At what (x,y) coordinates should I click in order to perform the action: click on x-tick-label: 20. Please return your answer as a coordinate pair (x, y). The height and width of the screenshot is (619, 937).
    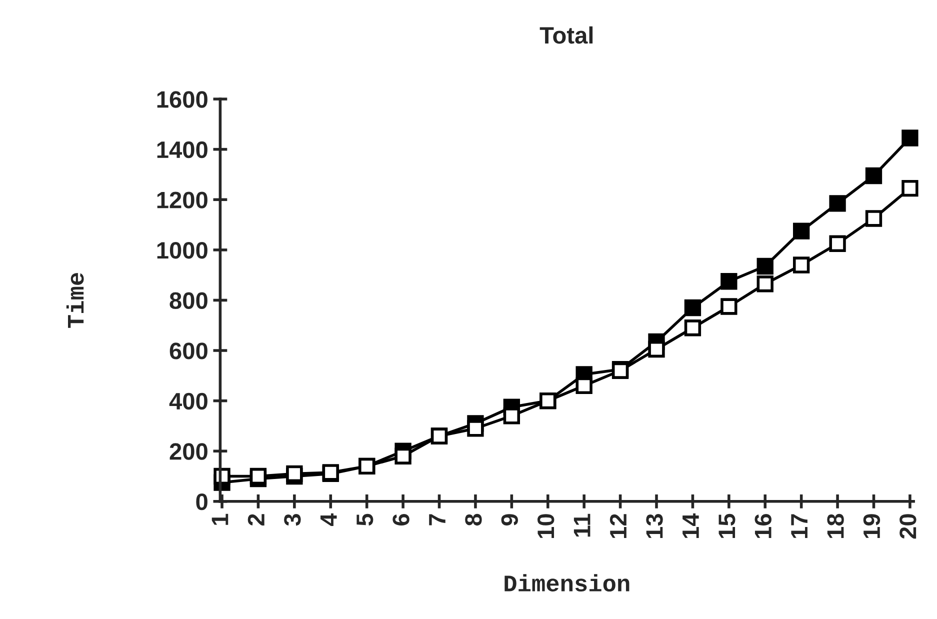
    Looking at the image, I should click on (908, 526).